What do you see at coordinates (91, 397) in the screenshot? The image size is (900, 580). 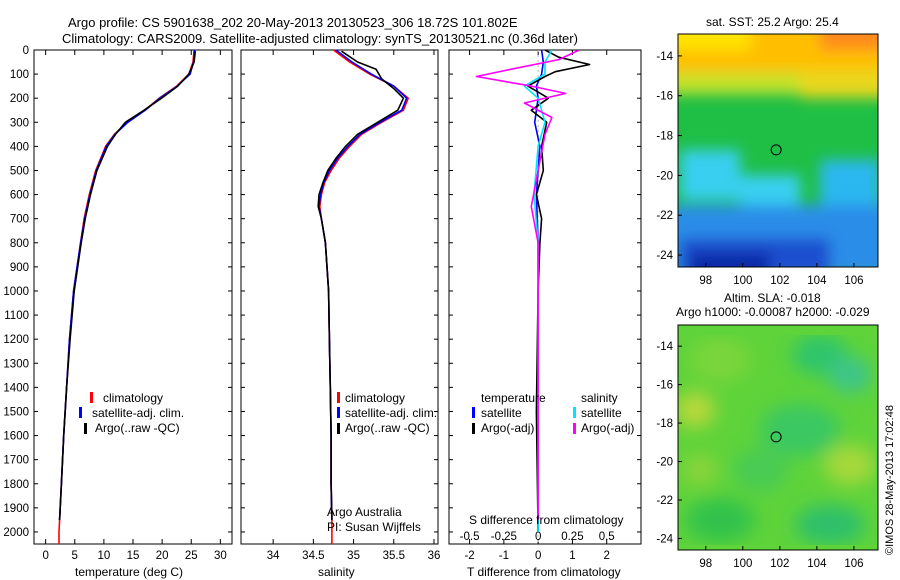 I see `legend-climatology-swatch` at bounding box center [91, 397].